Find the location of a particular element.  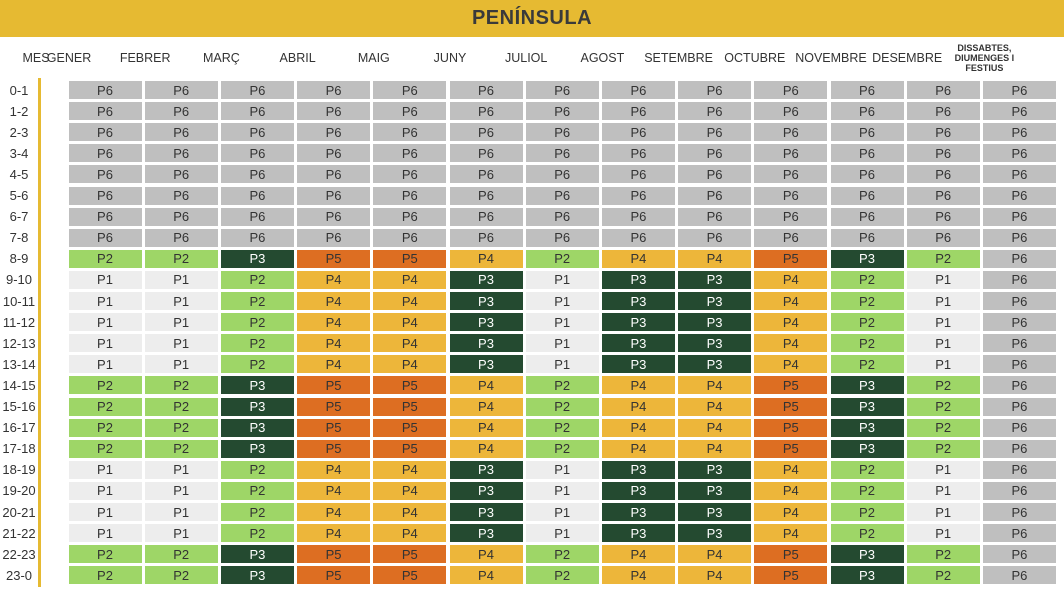

header-col-2: FEBRER is located at coordinates (145, 58).